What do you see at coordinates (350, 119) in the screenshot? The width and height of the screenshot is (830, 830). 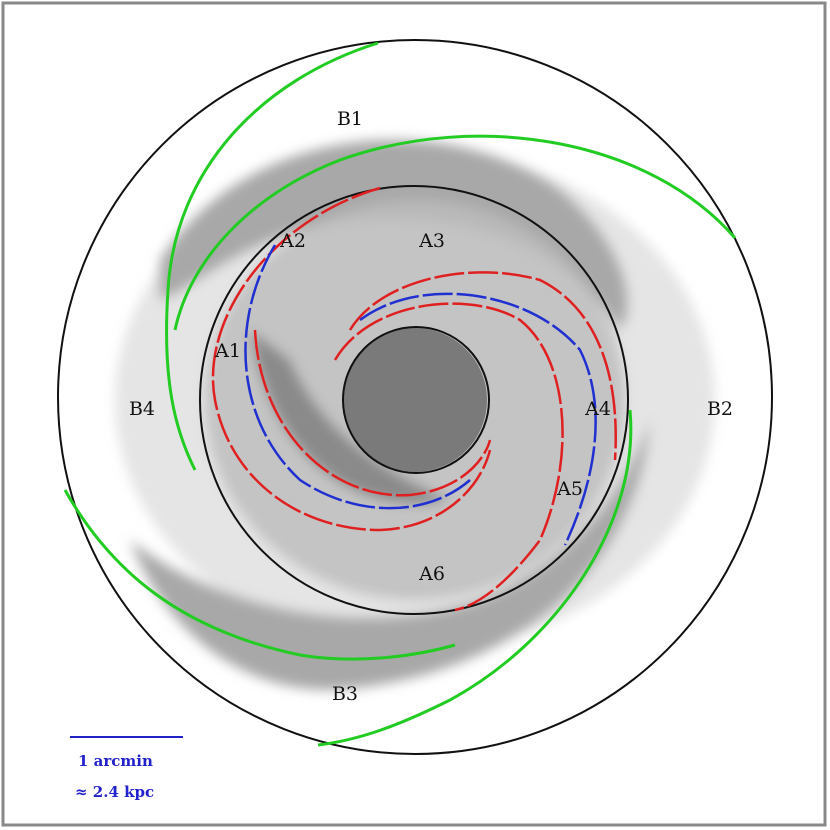 I see `region-label: B1` at bounding box center [350, 119].